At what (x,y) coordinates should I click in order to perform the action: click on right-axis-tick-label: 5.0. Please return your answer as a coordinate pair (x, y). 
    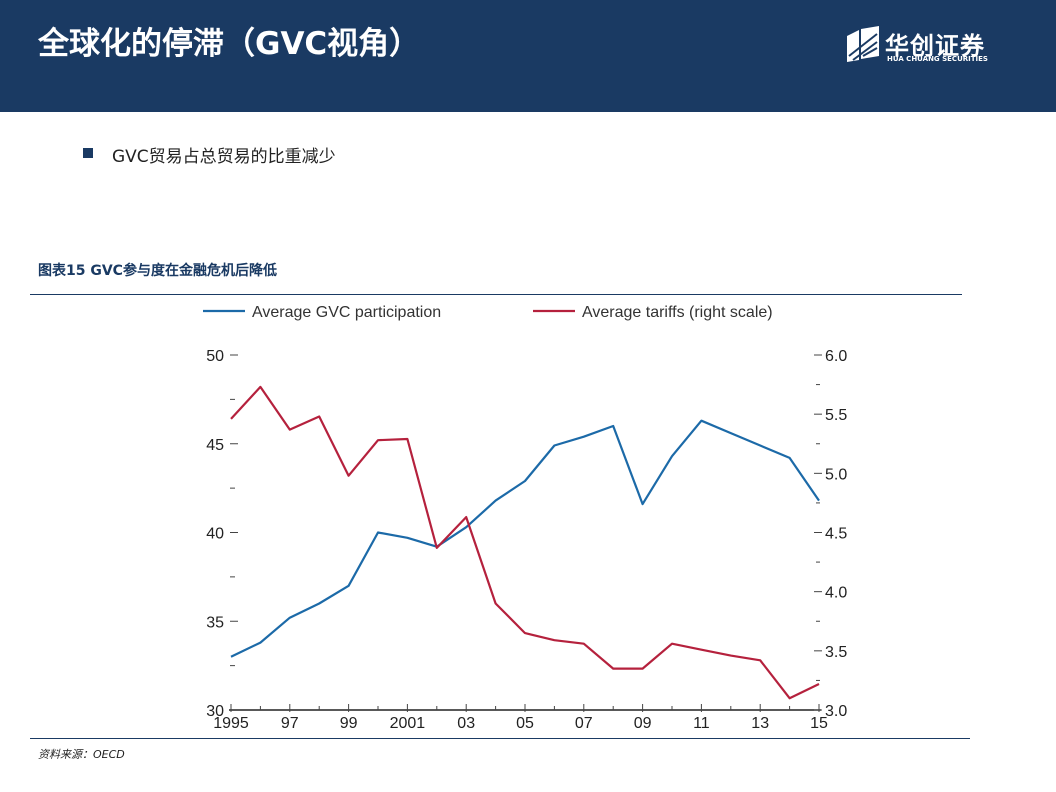
    Looking at the image, I should click on (836, 474).